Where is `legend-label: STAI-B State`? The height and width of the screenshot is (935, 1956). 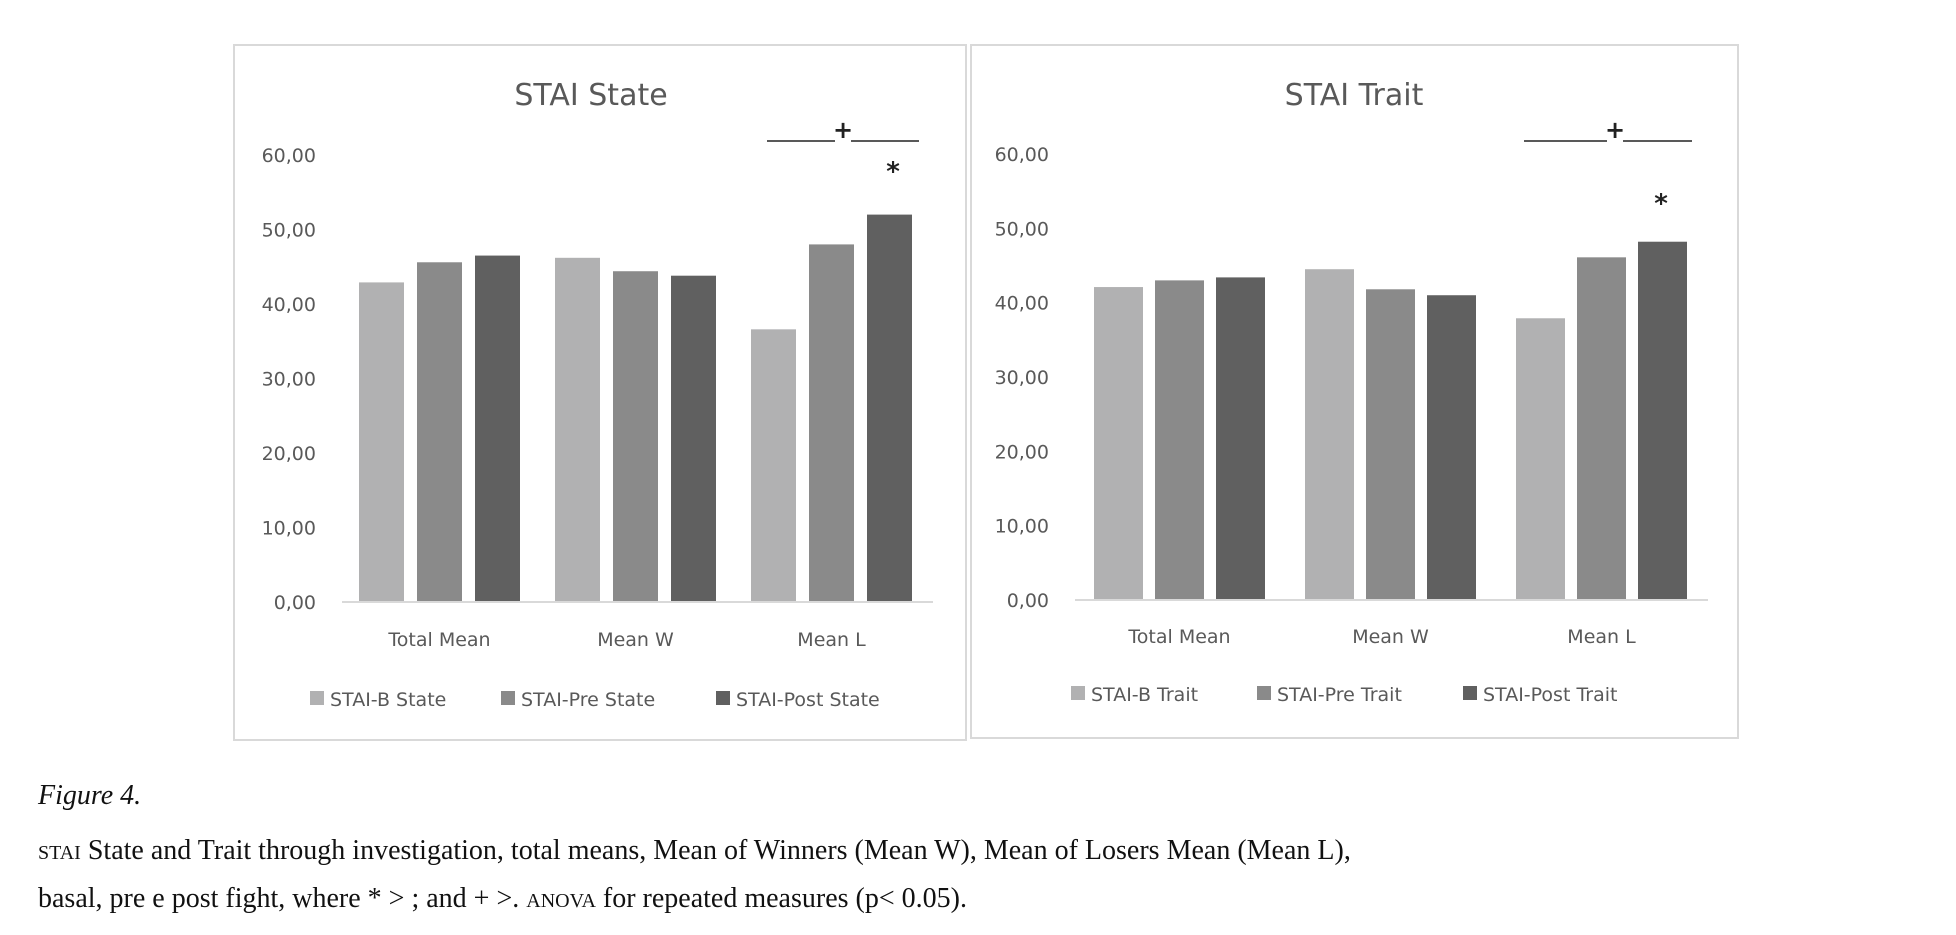 legend-label: STAI-B State is located at coordinates (388, 700).